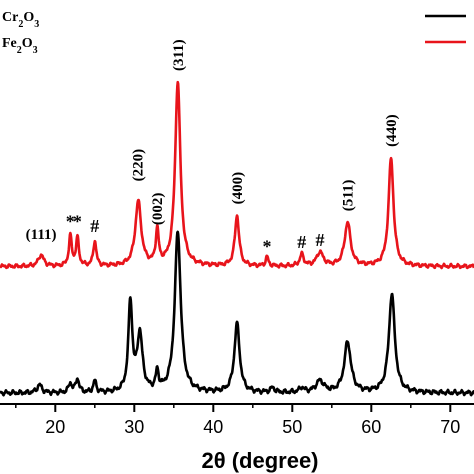  What do you see at coordinates (238, 188) in the screenshot?
I see `peak-label: (400)` at bounding box center [238, 188].